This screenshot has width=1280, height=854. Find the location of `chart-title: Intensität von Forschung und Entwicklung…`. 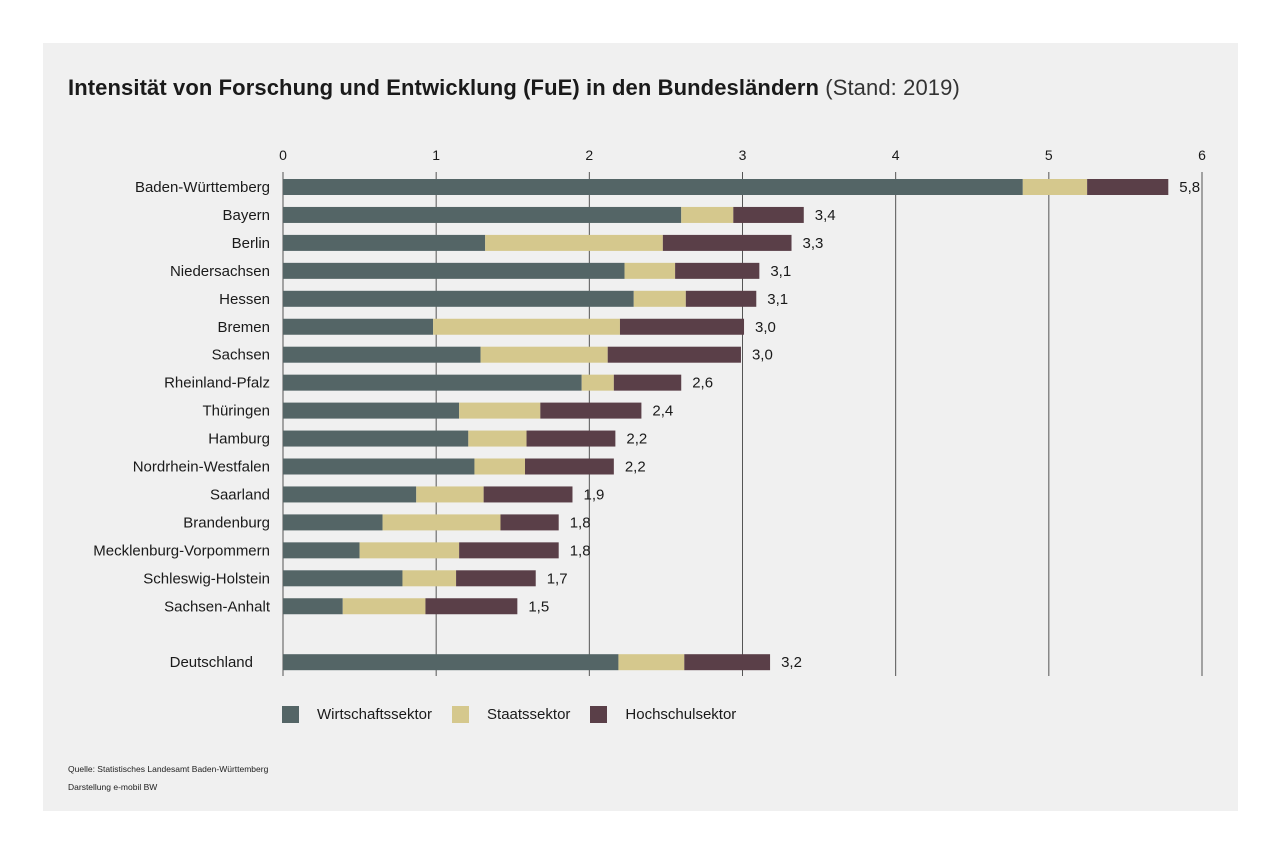

chart-title: Intensität von Forschung und Entwicklung… is located at coordinates (514, 88).